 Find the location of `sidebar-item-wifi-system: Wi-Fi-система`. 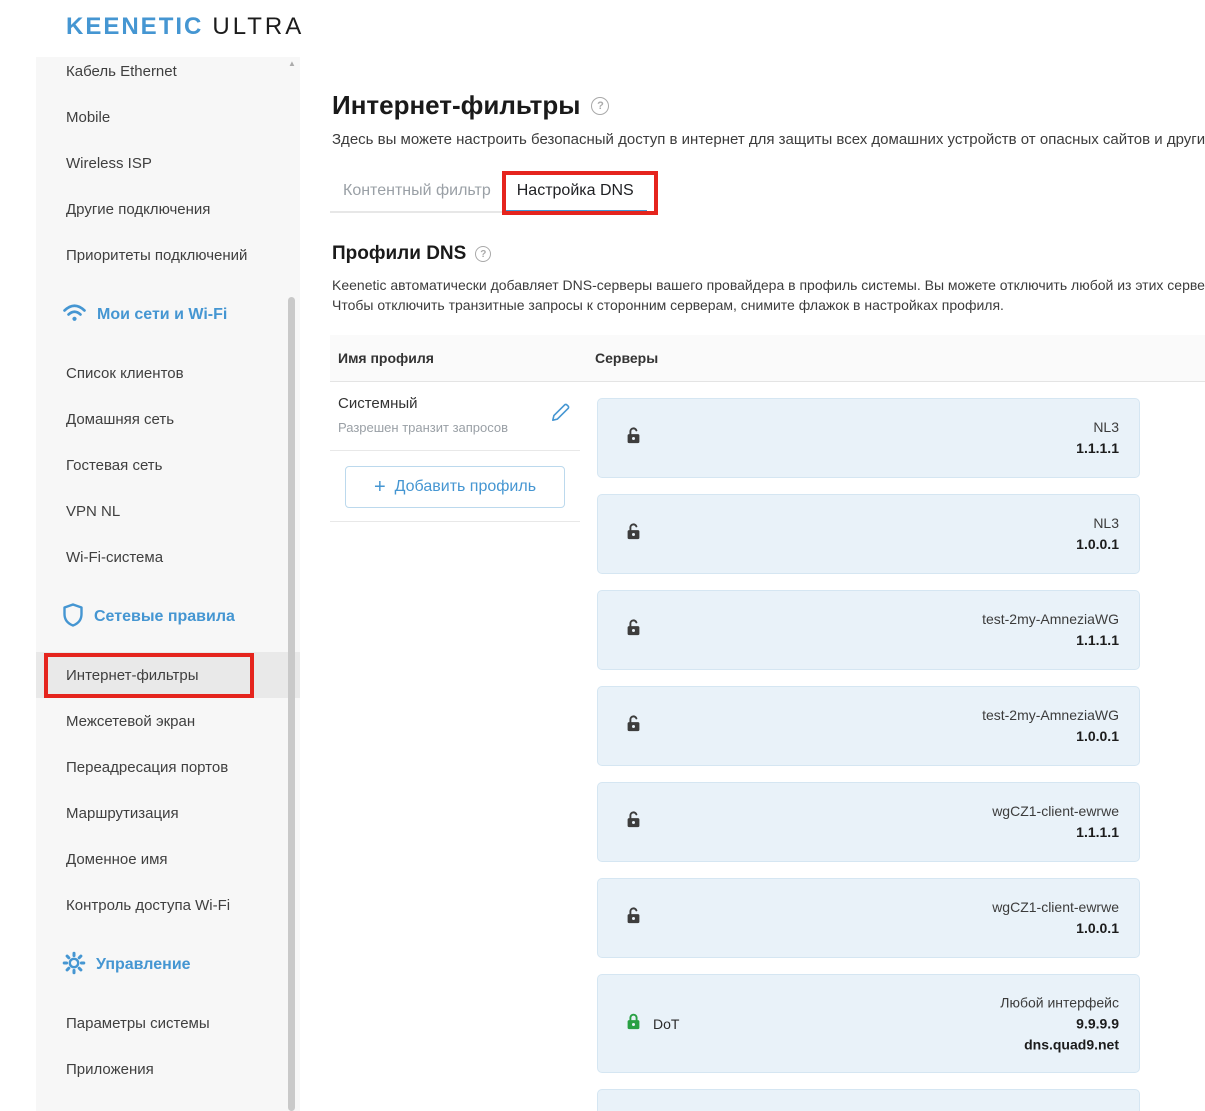

sidebar-item-wifi-system: Wi-Fi-система is located at coordinates (168, 557).